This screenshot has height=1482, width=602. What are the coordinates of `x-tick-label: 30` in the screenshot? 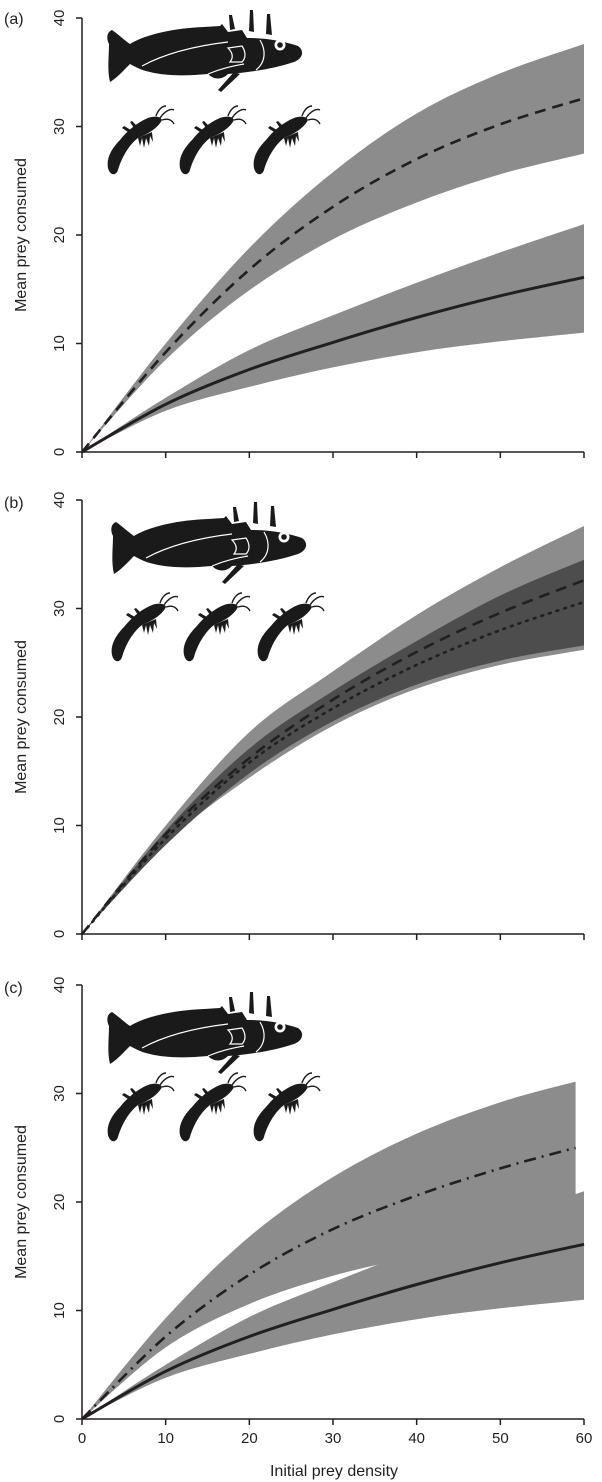 It's located at (333, 1438).